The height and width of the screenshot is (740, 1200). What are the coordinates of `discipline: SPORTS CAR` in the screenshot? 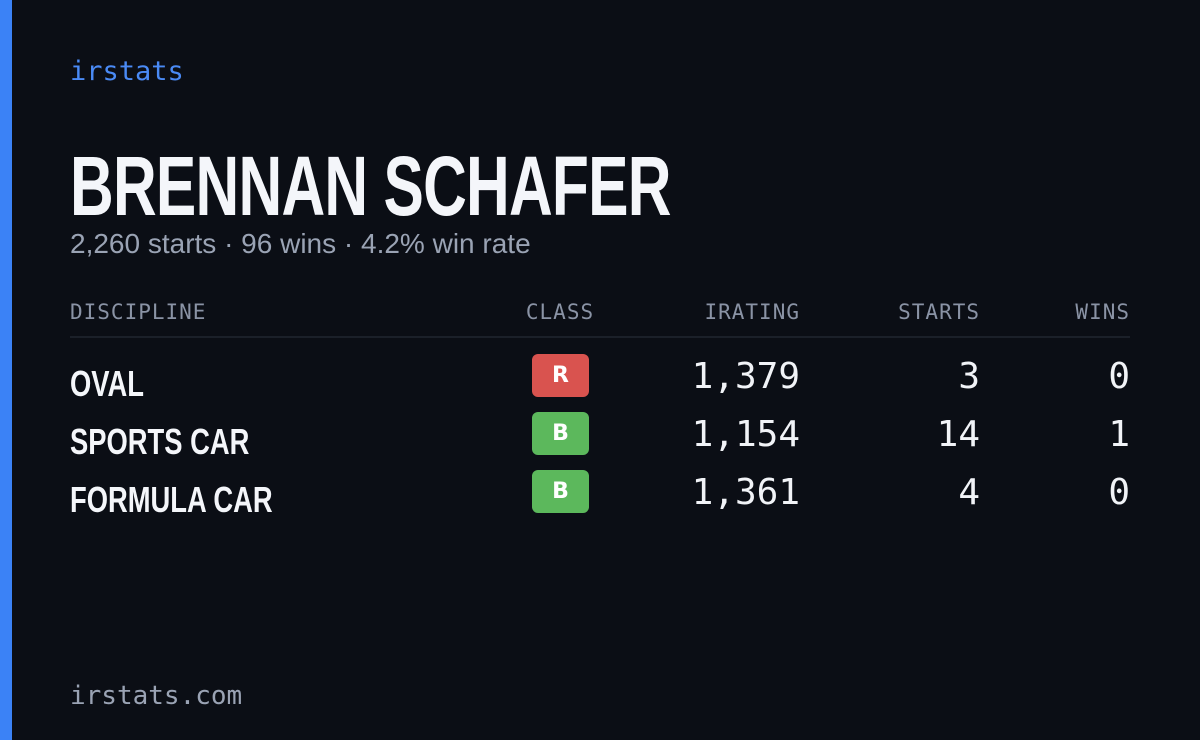 It's located at (160, 441).